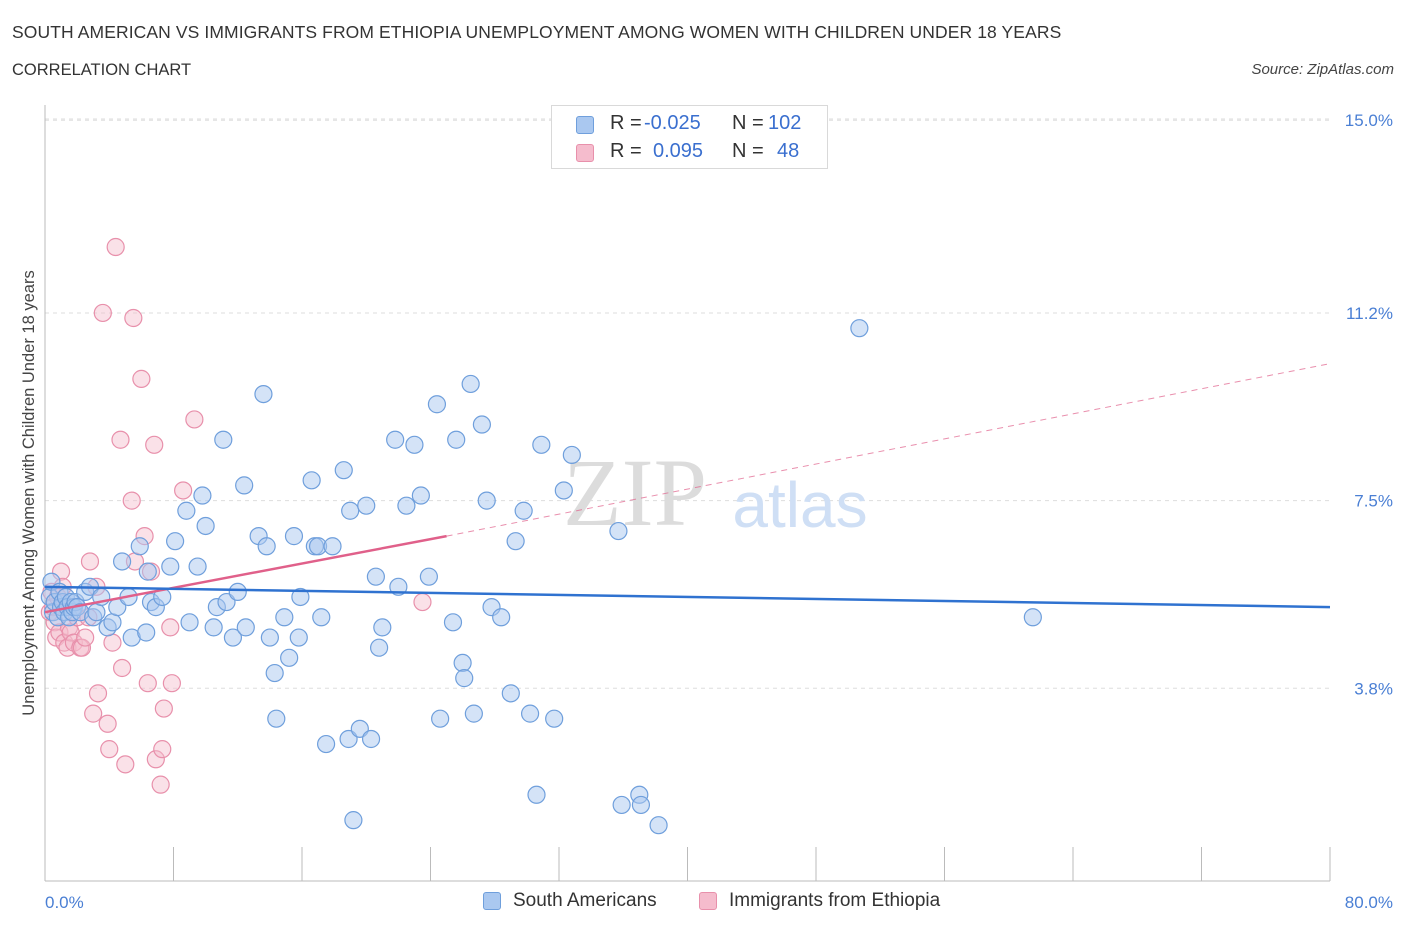 This screenshot has height=930, width=1406. What do you see at coordinates (585, 900) in the screenshot?
I see `bottom-legend-label: South Americans` at bounding box center [585, 900].